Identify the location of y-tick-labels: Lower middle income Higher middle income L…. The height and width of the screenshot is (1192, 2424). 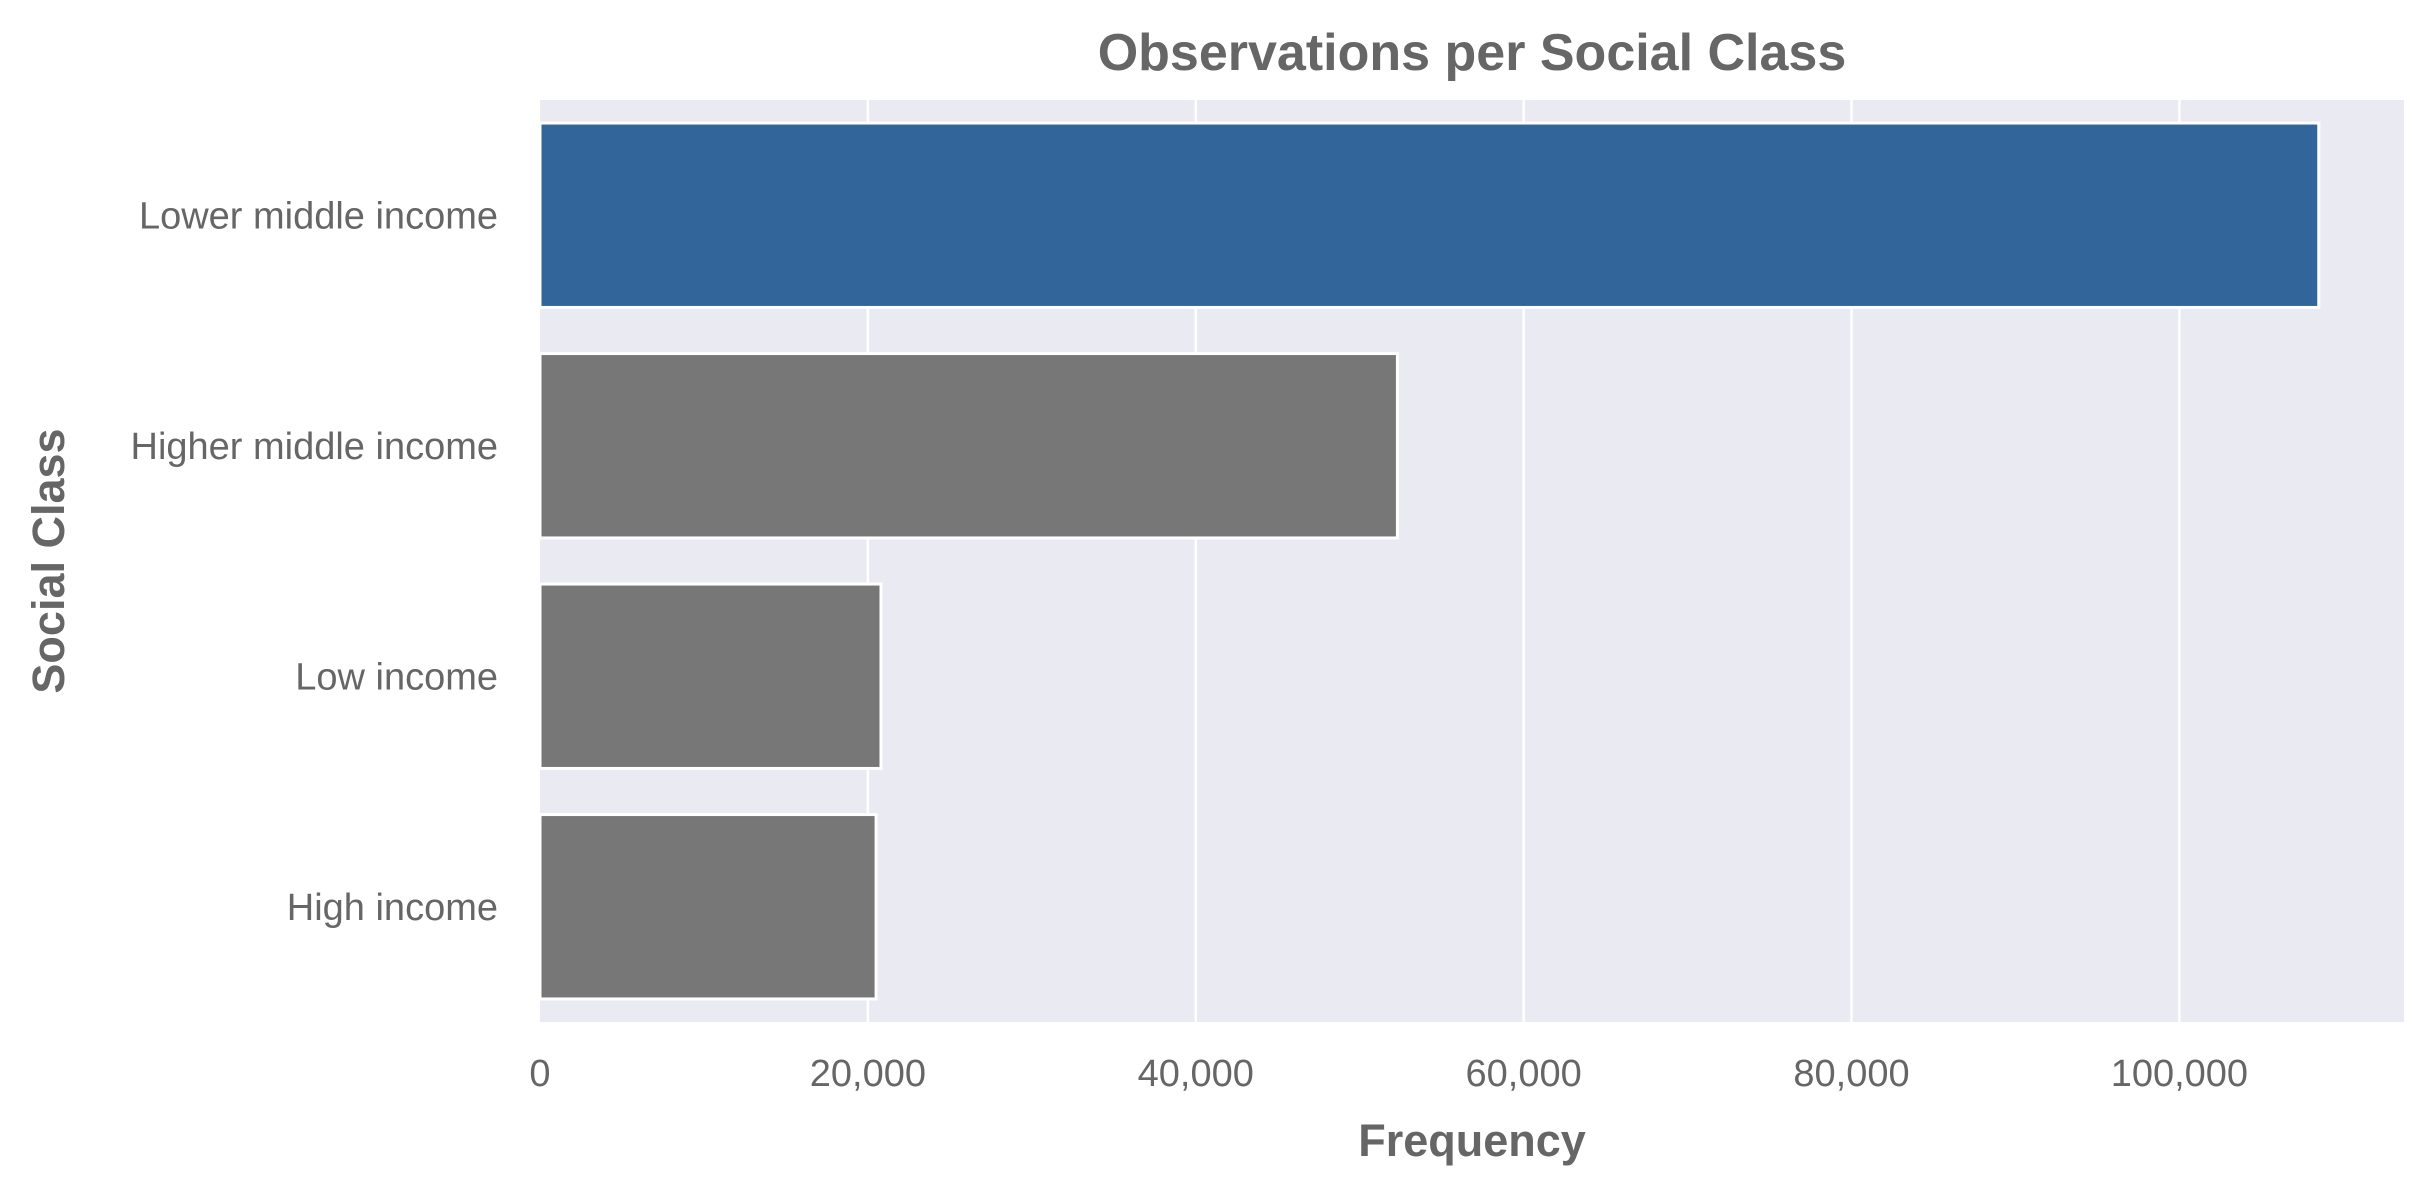
(315, 562).